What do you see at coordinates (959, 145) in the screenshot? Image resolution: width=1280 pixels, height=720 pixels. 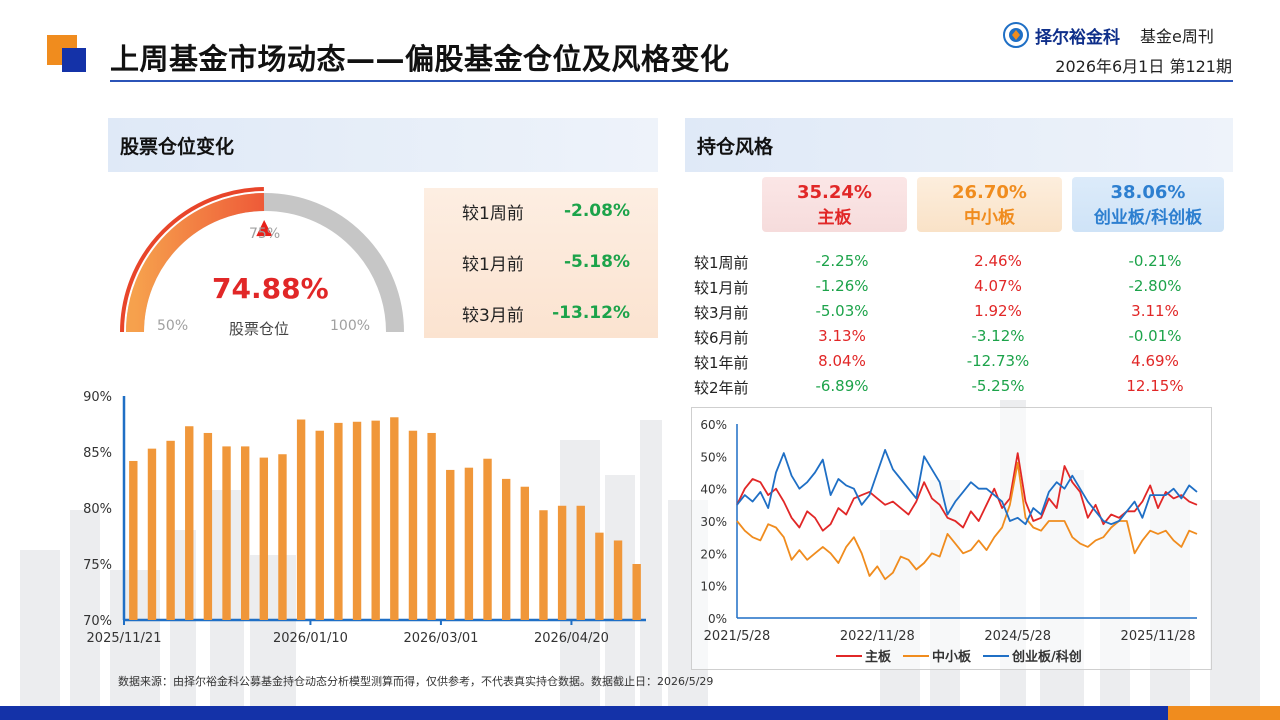 I see `section-header-style: 持仓风格` at bounding box center [959, 145].